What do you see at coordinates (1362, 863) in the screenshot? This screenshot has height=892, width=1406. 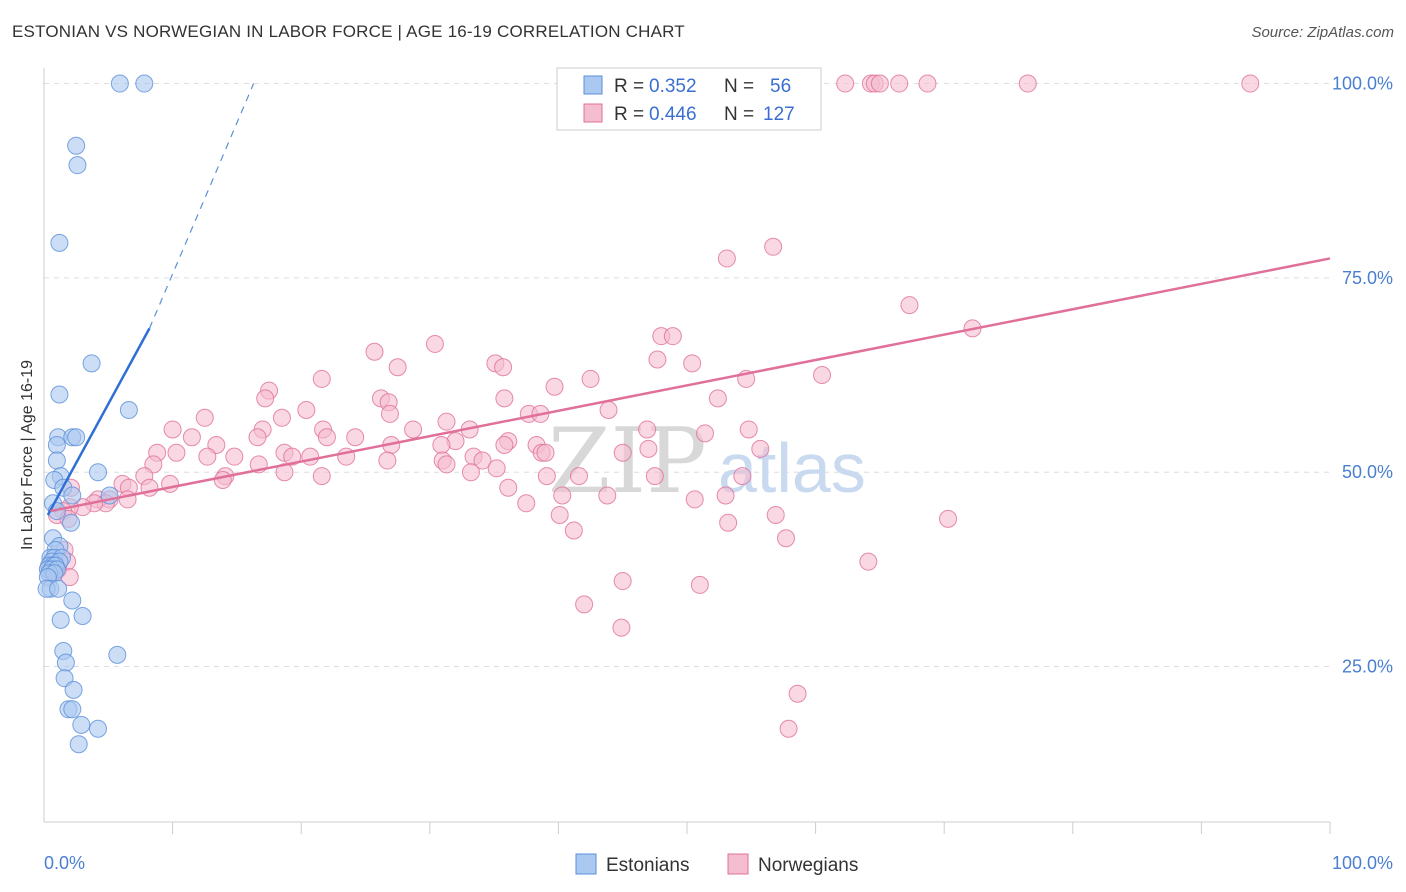 I see `x-tick-label-max: 100.0%` at bounding box center [1362, 863].